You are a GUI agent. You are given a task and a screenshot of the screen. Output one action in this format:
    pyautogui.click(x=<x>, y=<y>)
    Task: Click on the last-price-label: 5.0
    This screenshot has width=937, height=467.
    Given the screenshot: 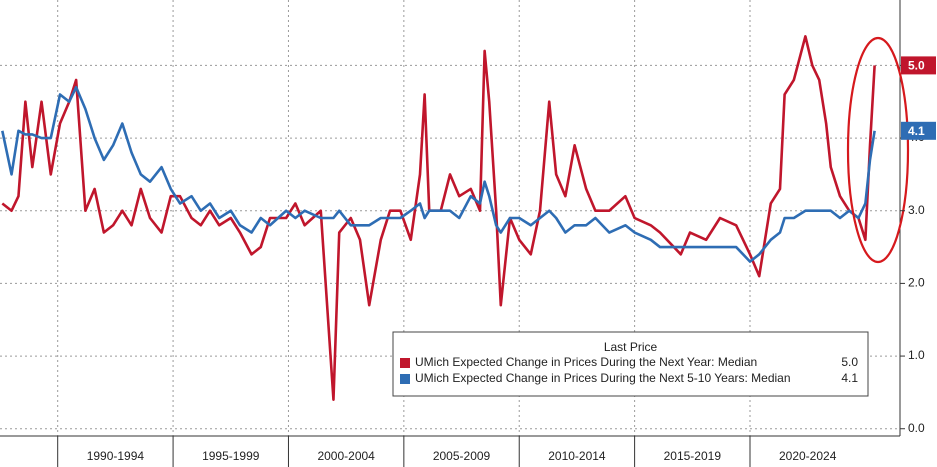 What is the action you would take?
    pyautogui.click(x=916, y=66)
    